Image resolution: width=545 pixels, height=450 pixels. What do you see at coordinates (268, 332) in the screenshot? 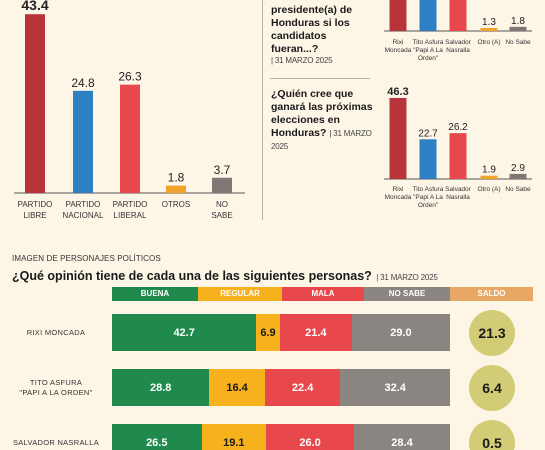
I see `opinion-segment: 6.9` at bounding box center [268, 332].